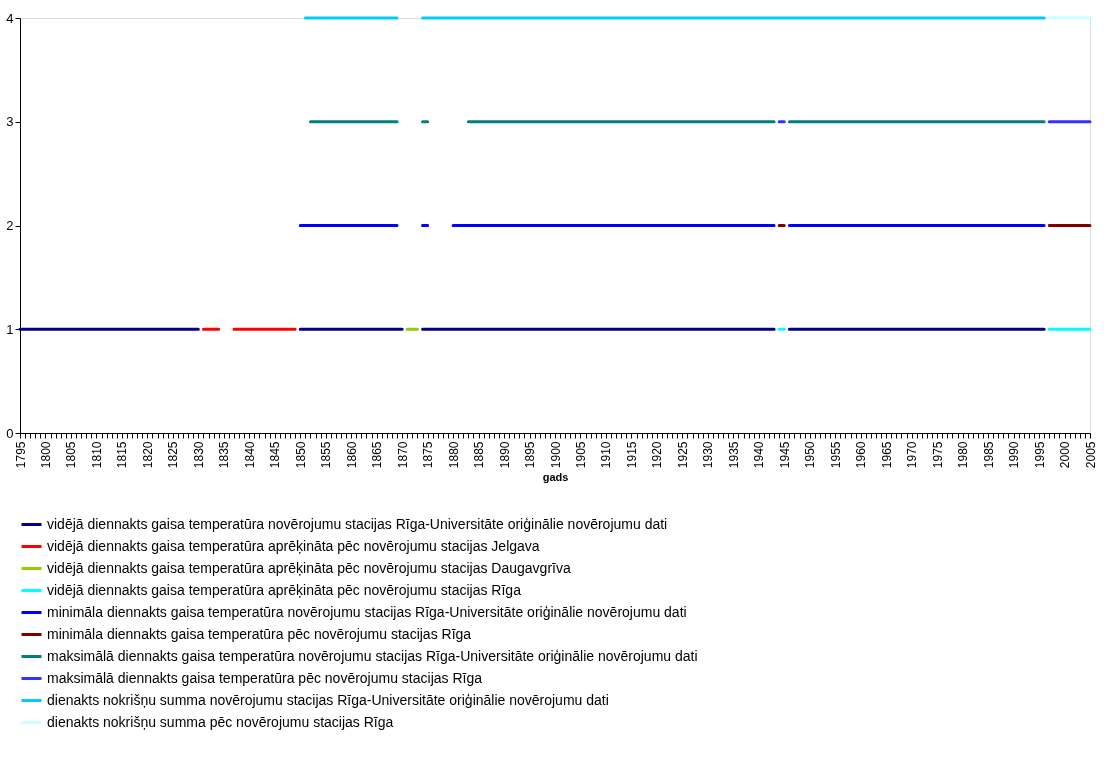 This screenshot has width=1104, height=764. I want to click on x-tick-label: 1980, so click(963, 455).